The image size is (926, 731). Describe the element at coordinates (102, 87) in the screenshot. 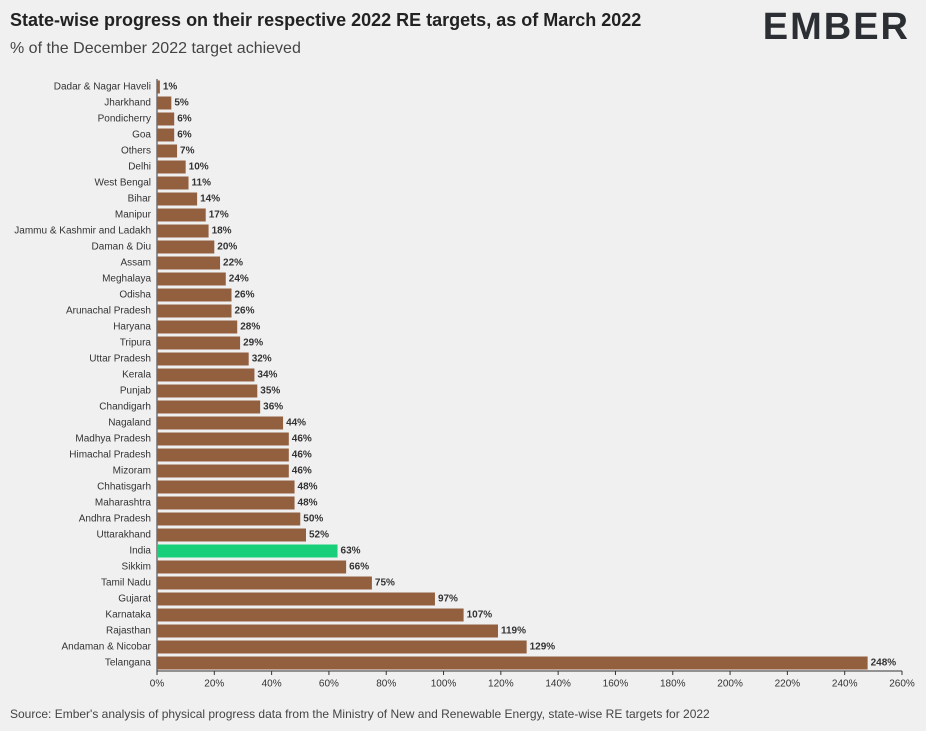

I see `y-tick-label: Dadar & Nagar Haveli` at that location.